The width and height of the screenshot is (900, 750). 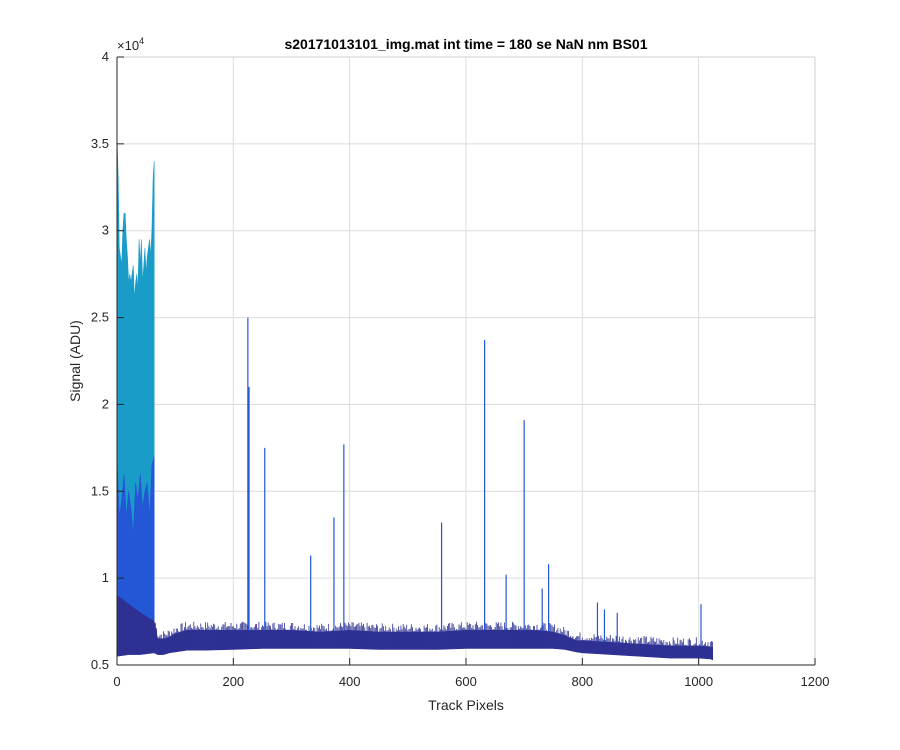 What do you see at coordinates (466, 705) in the screenshot?
I see `x-axis-label: Track Pixels` at bounding box center [466, 705].